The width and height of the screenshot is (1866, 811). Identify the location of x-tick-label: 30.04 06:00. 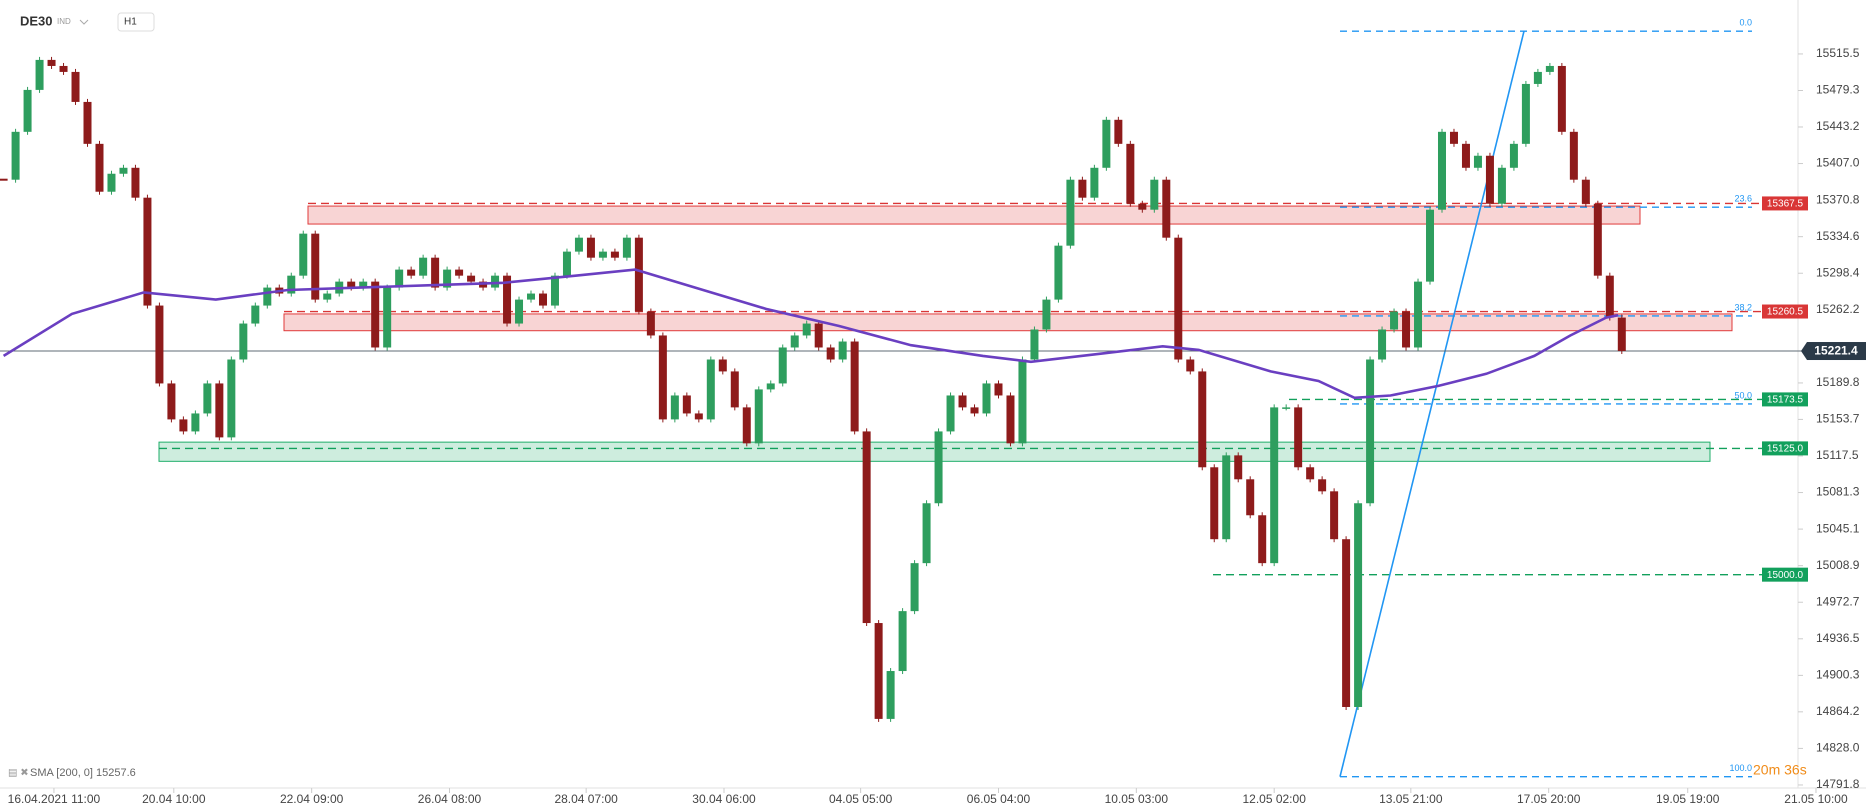
(724, 799).